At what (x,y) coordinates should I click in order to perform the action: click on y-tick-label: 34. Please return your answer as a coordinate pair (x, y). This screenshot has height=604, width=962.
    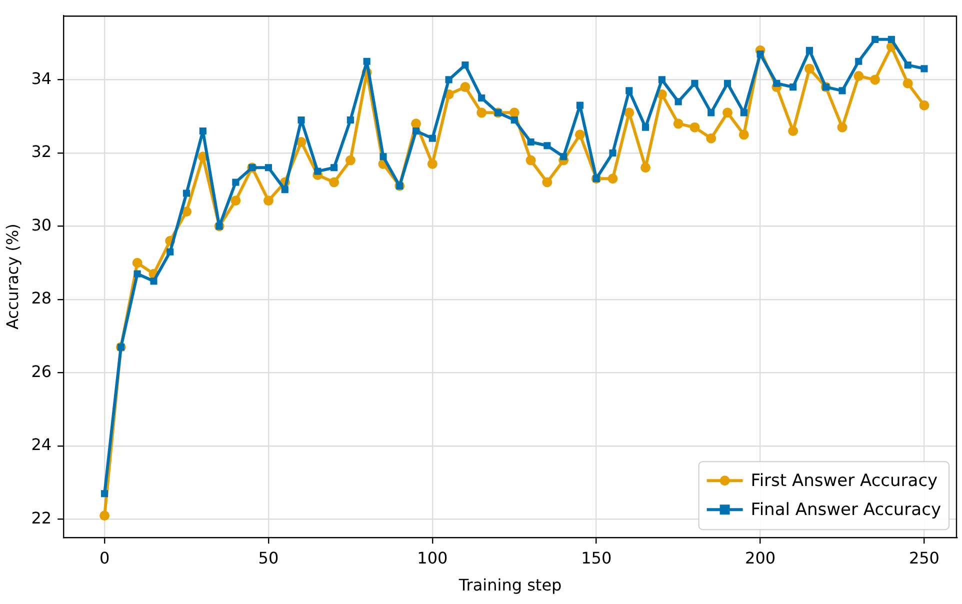
    Looking at the image, I should click on (41, 78).